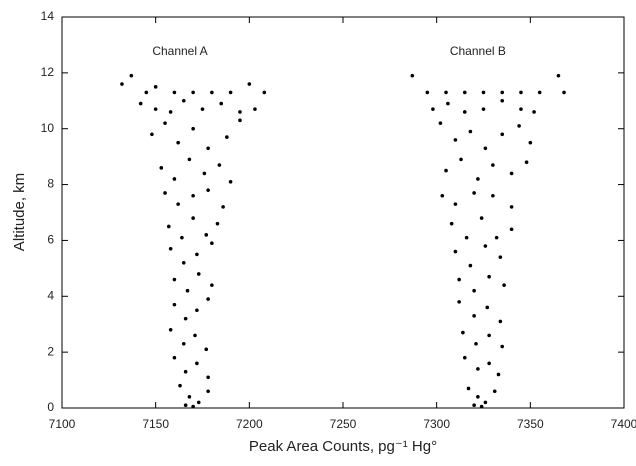  I want to click on x-axis-label: Peak Area Counts, pg⁻¹ Hg°, so click(343, 446).